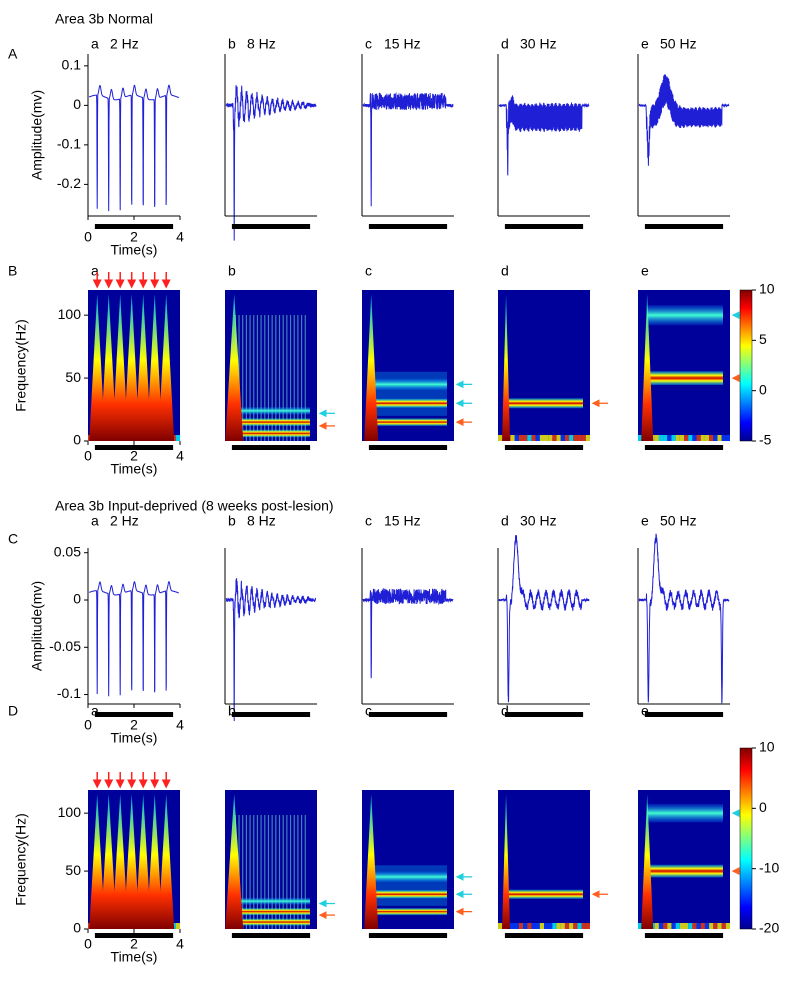 The image size is (800, 988). I want to click on panel-frequency: 30 Hz, so click(538, 521).